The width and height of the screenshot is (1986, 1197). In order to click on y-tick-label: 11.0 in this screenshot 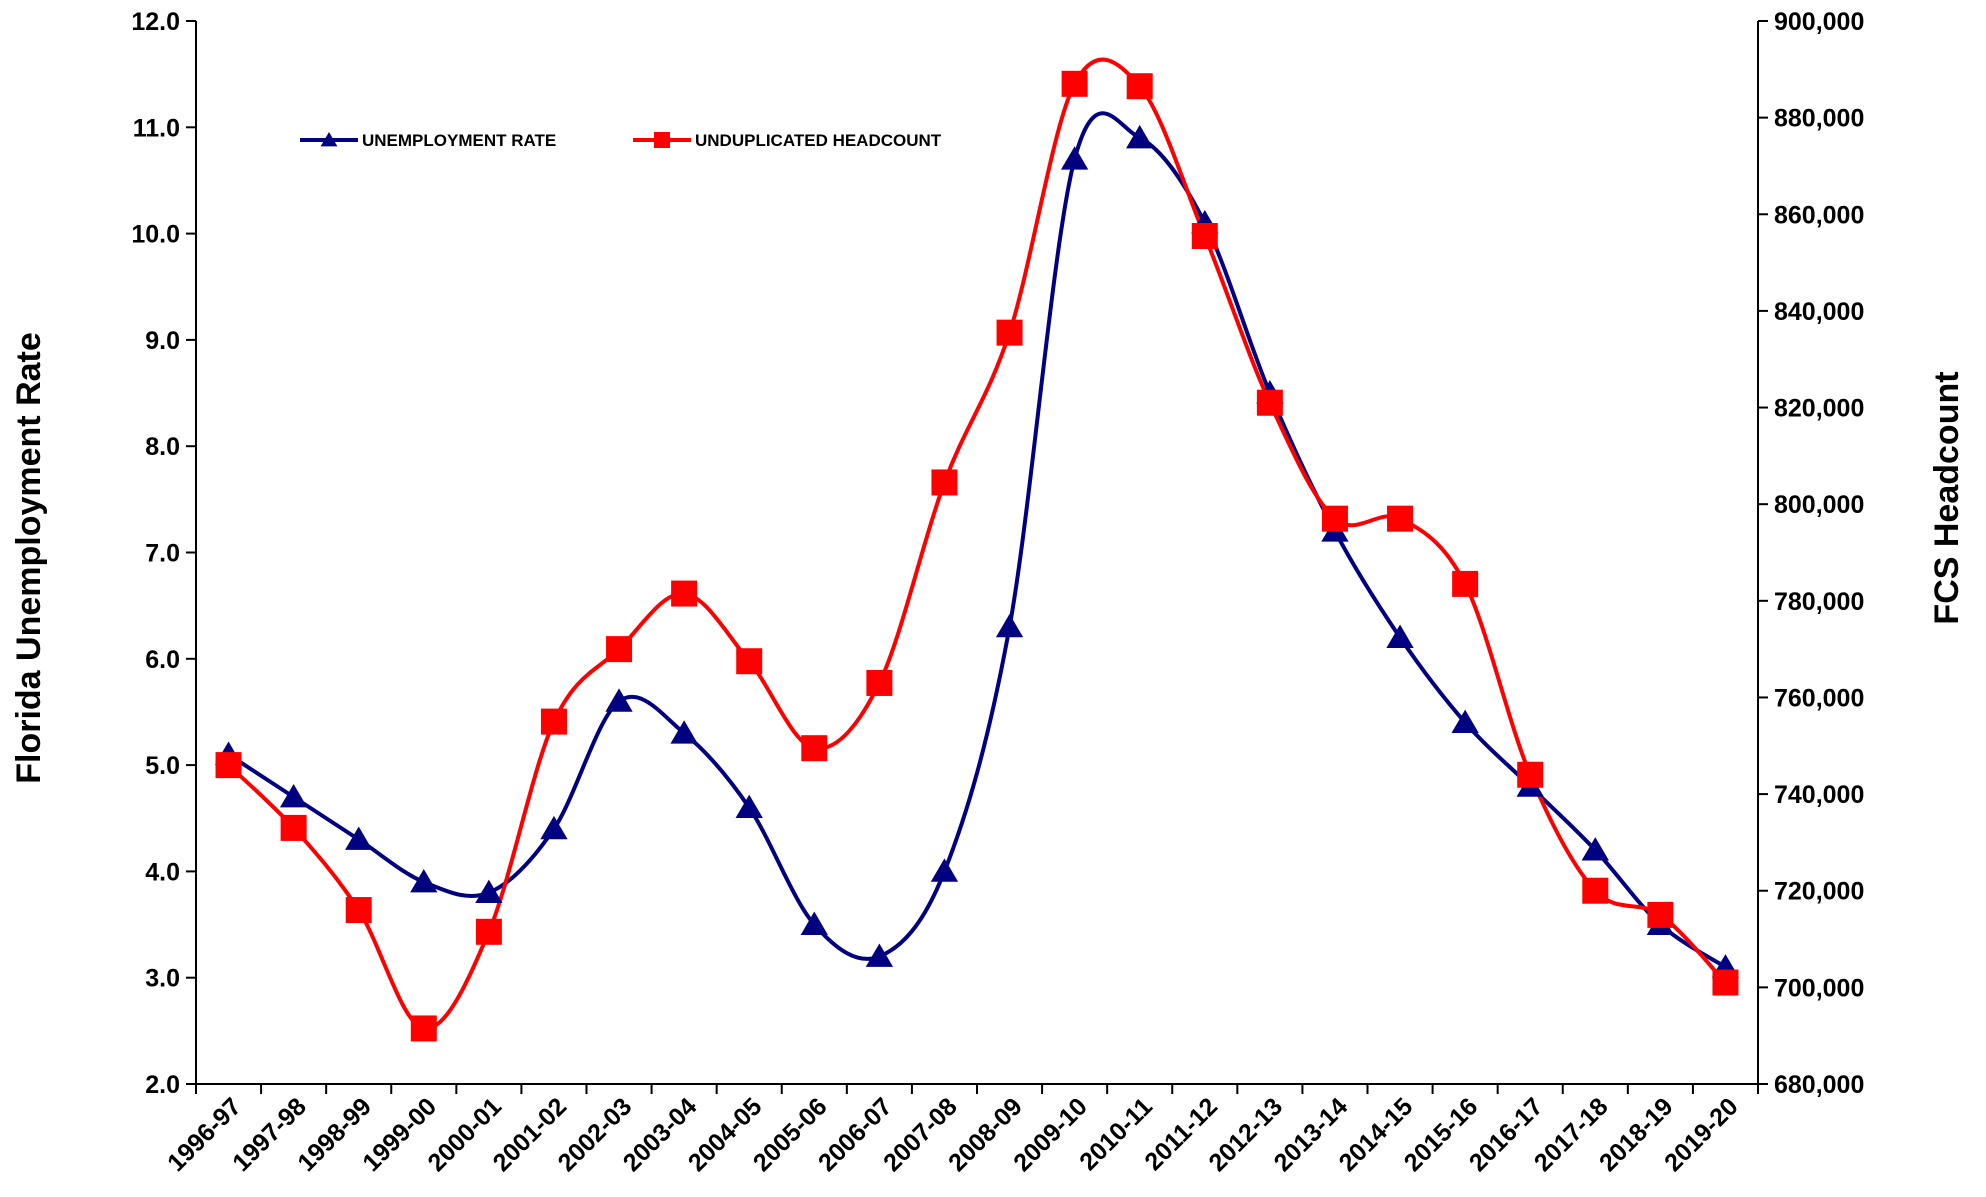, I will do `click(156, 128)`.